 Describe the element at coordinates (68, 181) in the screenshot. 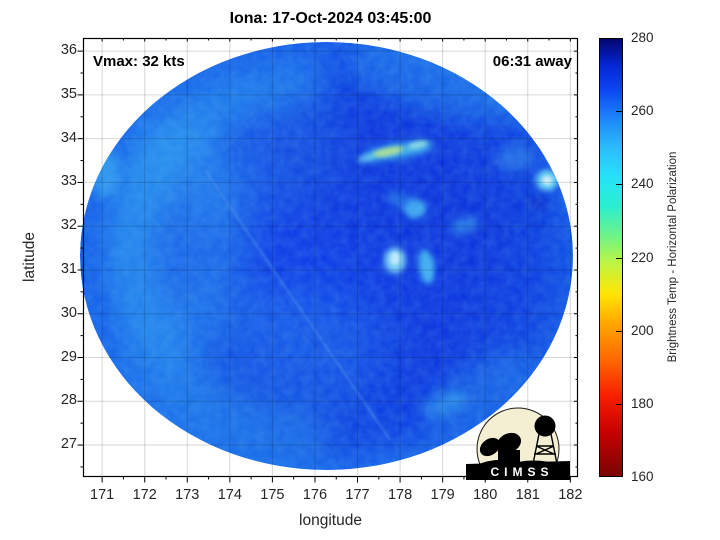

I see `y-tick-label: 33` at that location.